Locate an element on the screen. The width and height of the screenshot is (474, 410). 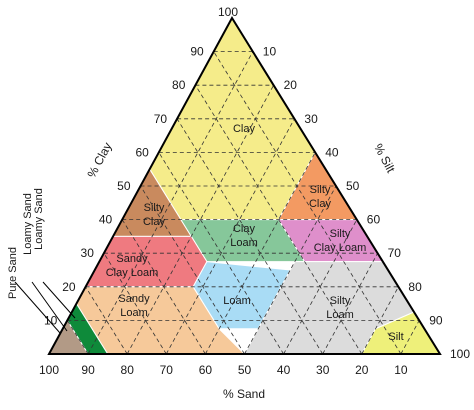
region-label-sandy-loam: Sandy Loam is located at coordinates (134, 306).